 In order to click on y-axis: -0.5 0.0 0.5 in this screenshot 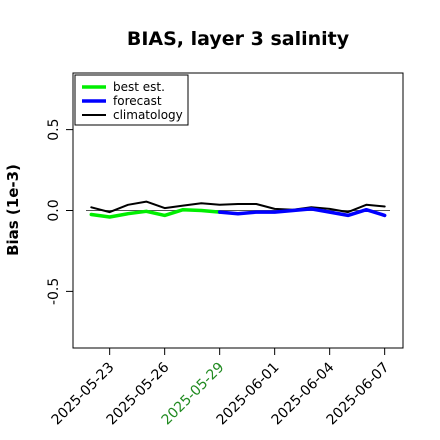, I will do `click(59, 211)`.